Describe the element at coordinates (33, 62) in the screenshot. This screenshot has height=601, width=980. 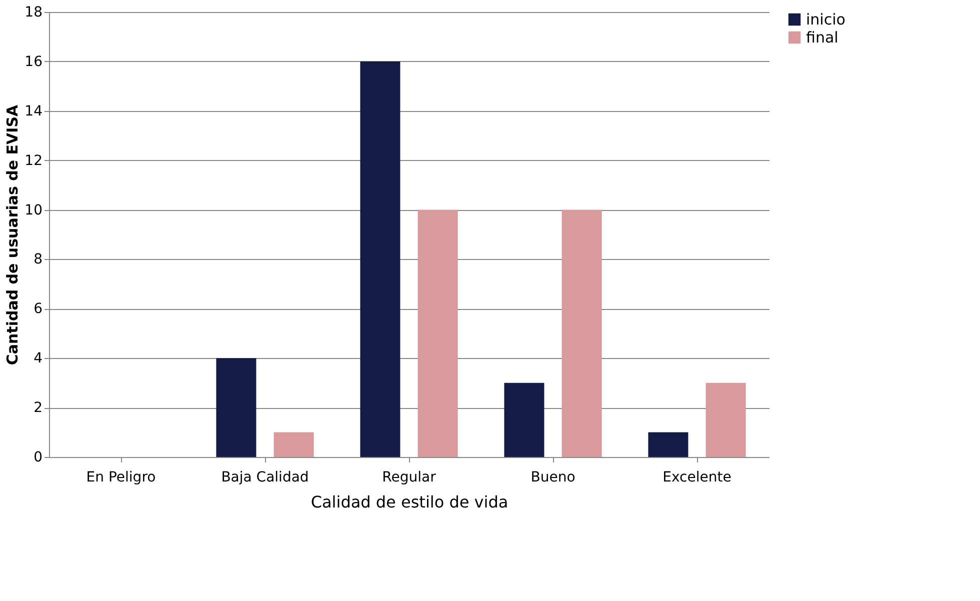
I see `y-tick-label: 16` at that location.